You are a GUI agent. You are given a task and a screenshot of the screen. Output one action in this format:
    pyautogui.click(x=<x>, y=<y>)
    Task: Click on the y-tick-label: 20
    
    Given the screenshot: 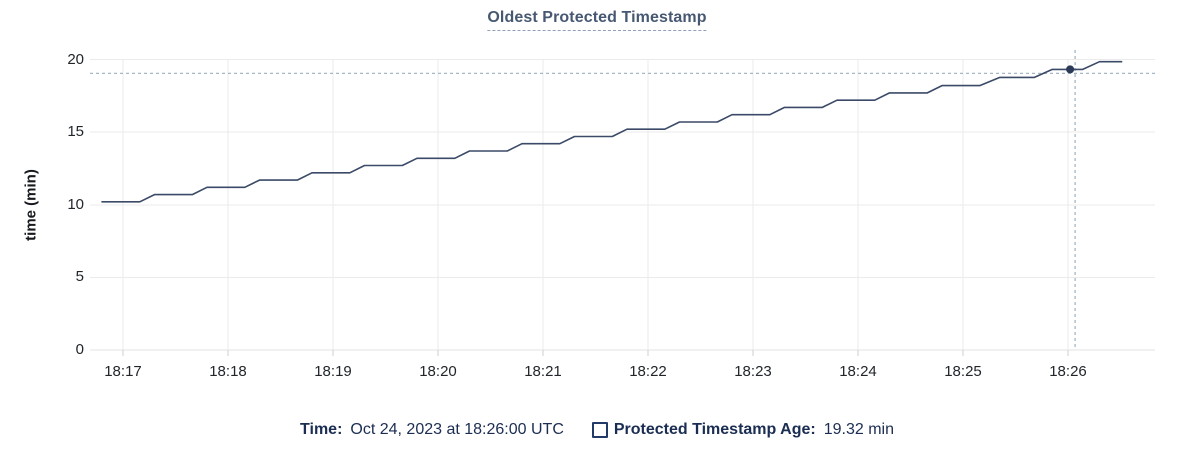 What is the action you would take?
    pyautogui.click(x=75, y=59)
    